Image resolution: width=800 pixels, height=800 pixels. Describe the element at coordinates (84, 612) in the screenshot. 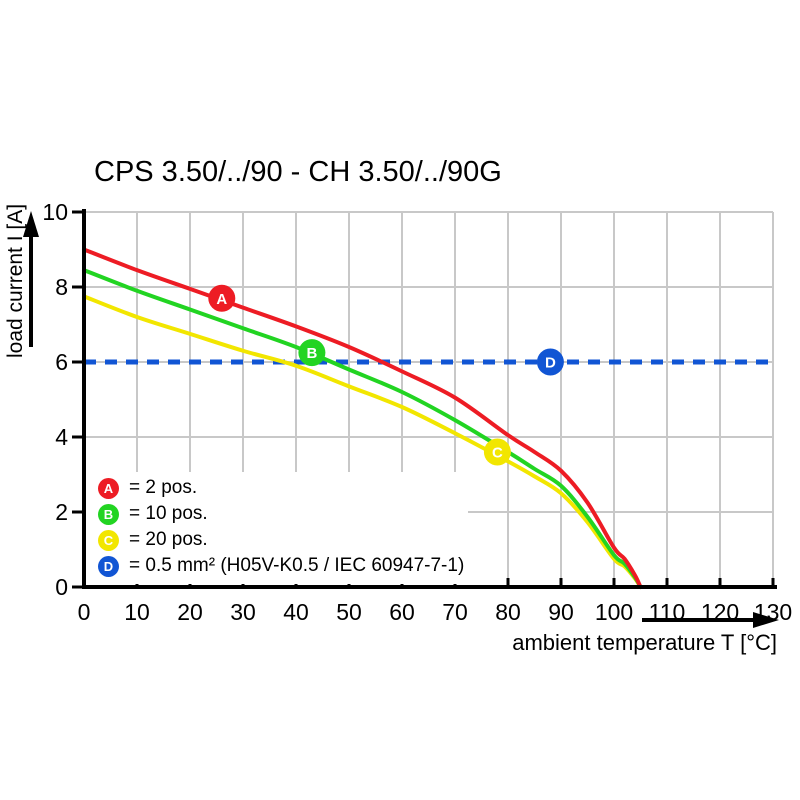

I see `x-tick-label: 0` at that location.